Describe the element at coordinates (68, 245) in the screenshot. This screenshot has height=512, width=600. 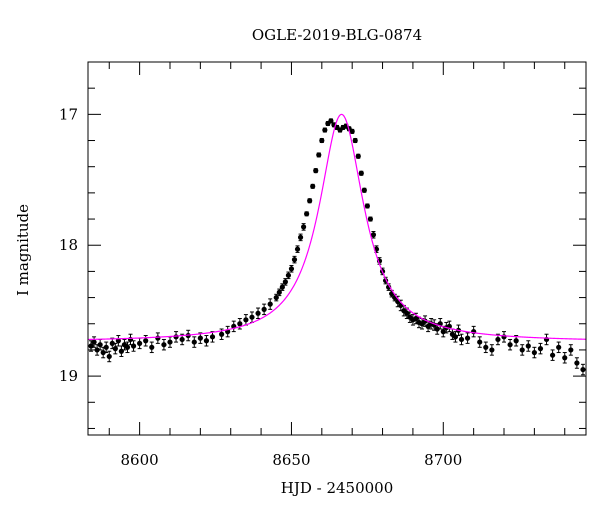
I see `y-tick-label: 18` at that location.